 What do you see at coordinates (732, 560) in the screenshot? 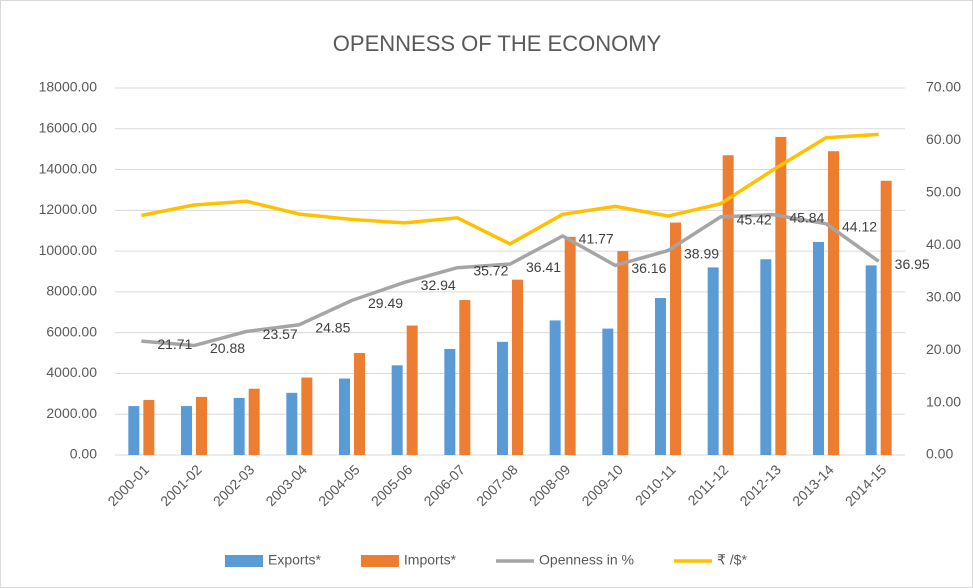
I see `legend-label: ₹ /$*` at bounding box center [732, 560].